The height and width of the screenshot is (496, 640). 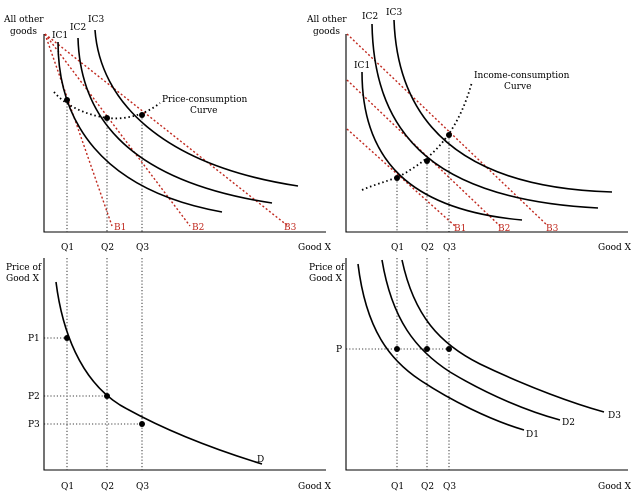 I want to click on tr-indifference-curve-ic2, so click(x=485, y=116).